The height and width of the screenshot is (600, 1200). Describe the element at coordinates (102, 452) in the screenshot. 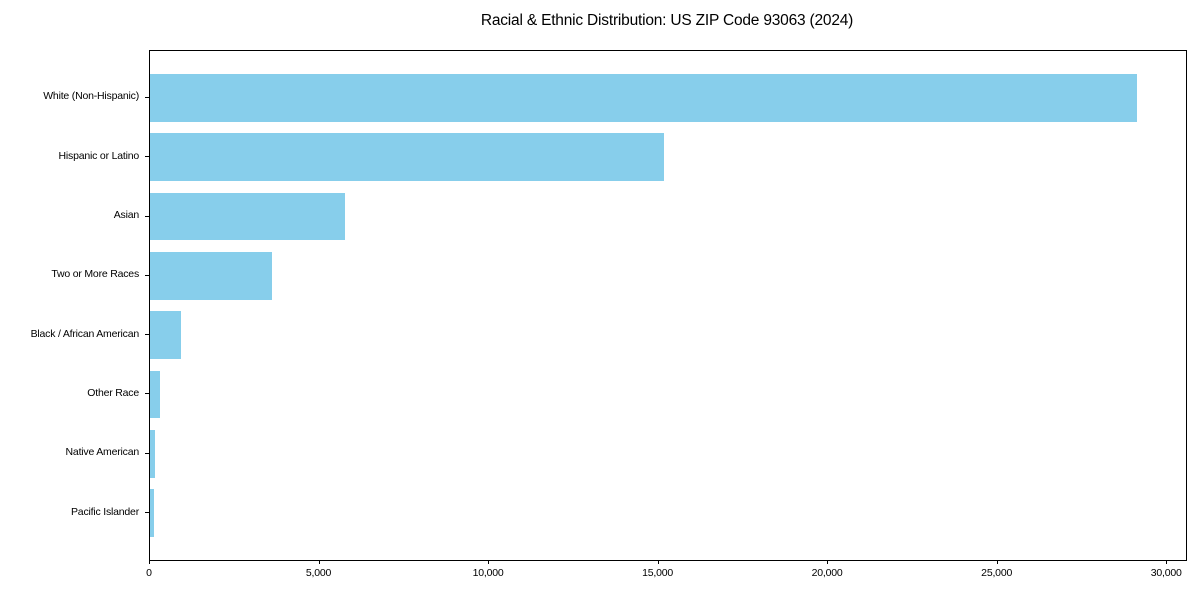

I see `y-axis-label: Native American` at that location.